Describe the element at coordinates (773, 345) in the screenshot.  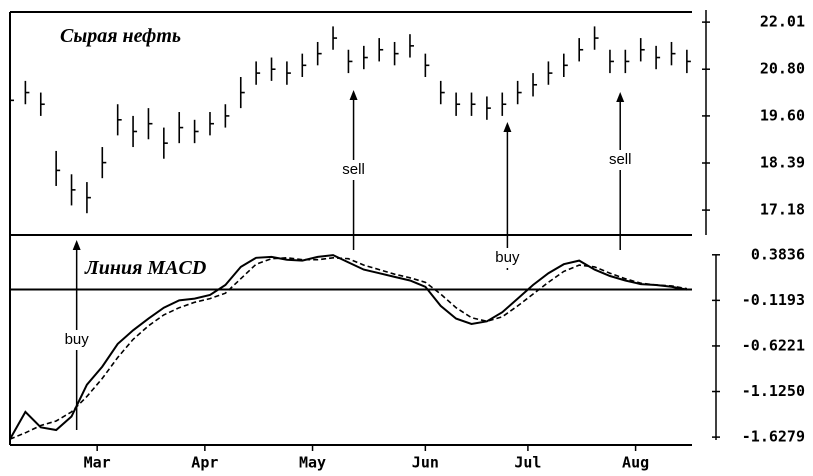
I see `y-tick-label: -0.6221` at that location.